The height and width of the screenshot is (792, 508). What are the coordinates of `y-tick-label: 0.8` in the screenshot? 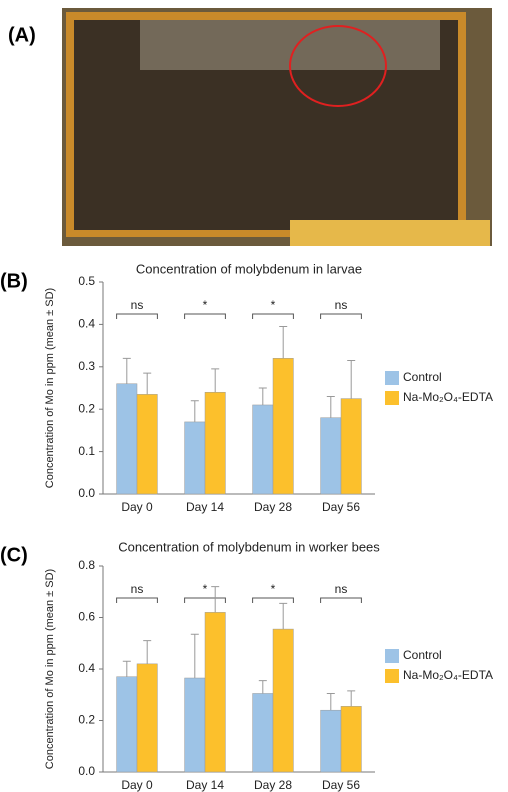 It's located at (86, 565).